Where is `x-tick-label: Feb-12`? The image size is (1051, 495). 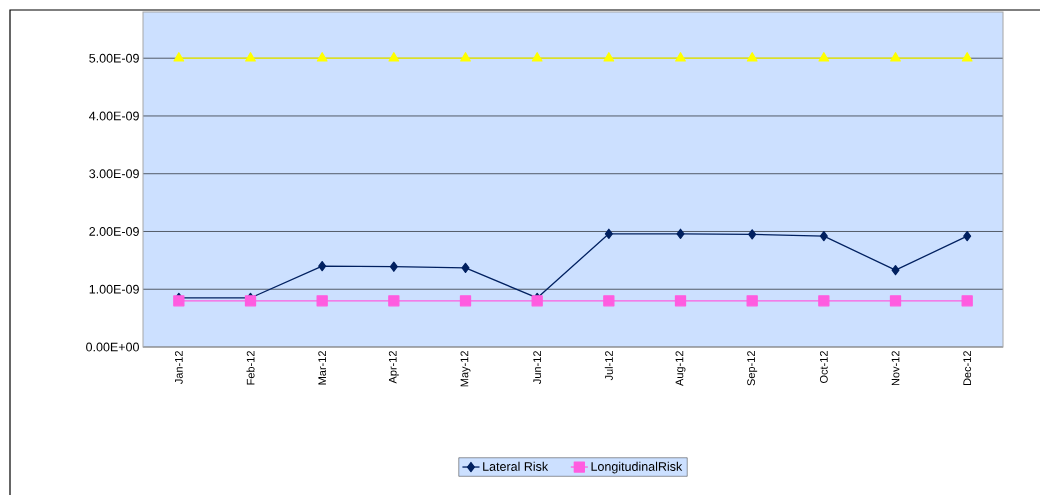 x-tick-label: Feb-12 is located at coordinates (250, 368).